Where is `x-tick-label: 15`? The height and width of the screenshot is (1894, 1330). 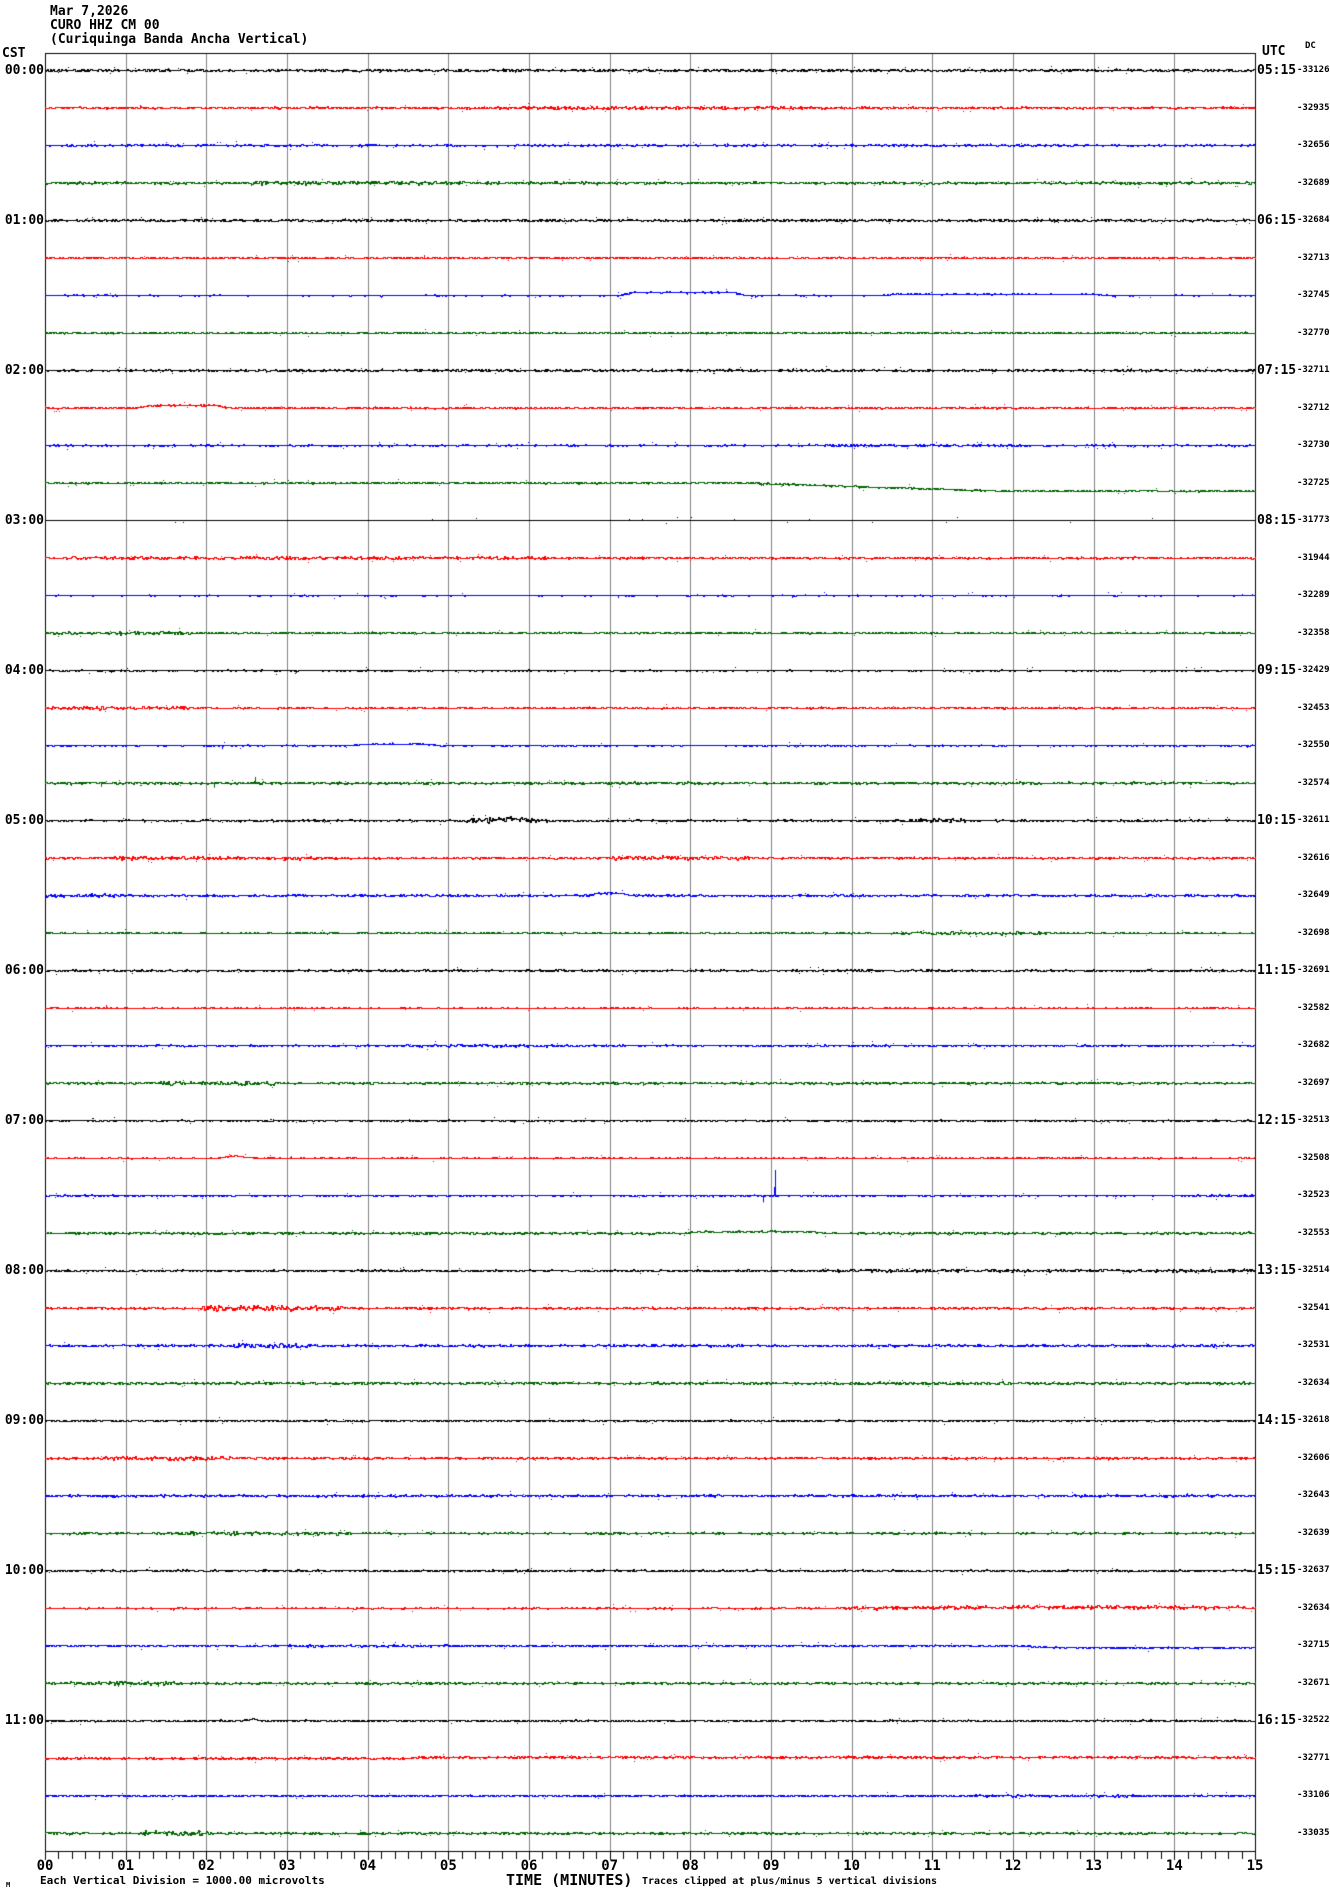
x-tick-label: 15 is located at coordinates (1255, 1866).